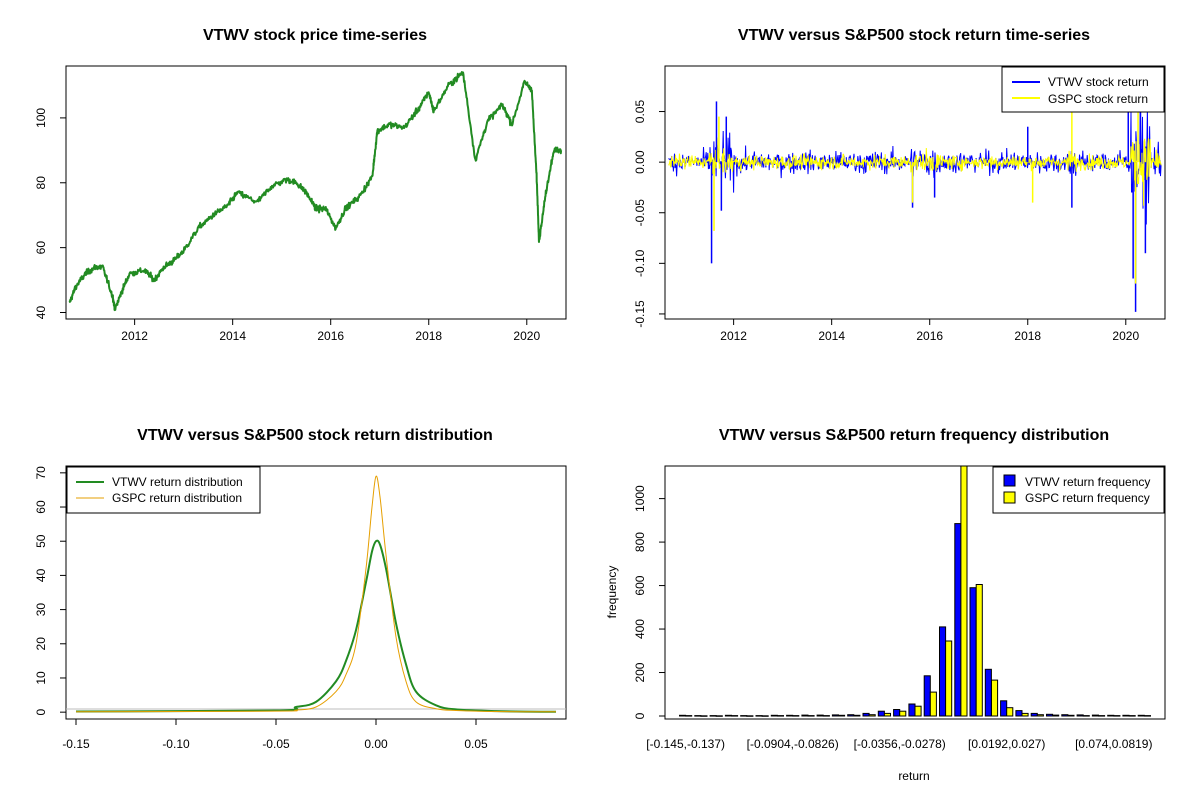 The width and height of the screenshot is (1200, 800). I want to click on density-y-tick-label: 40, so click(41, 575).